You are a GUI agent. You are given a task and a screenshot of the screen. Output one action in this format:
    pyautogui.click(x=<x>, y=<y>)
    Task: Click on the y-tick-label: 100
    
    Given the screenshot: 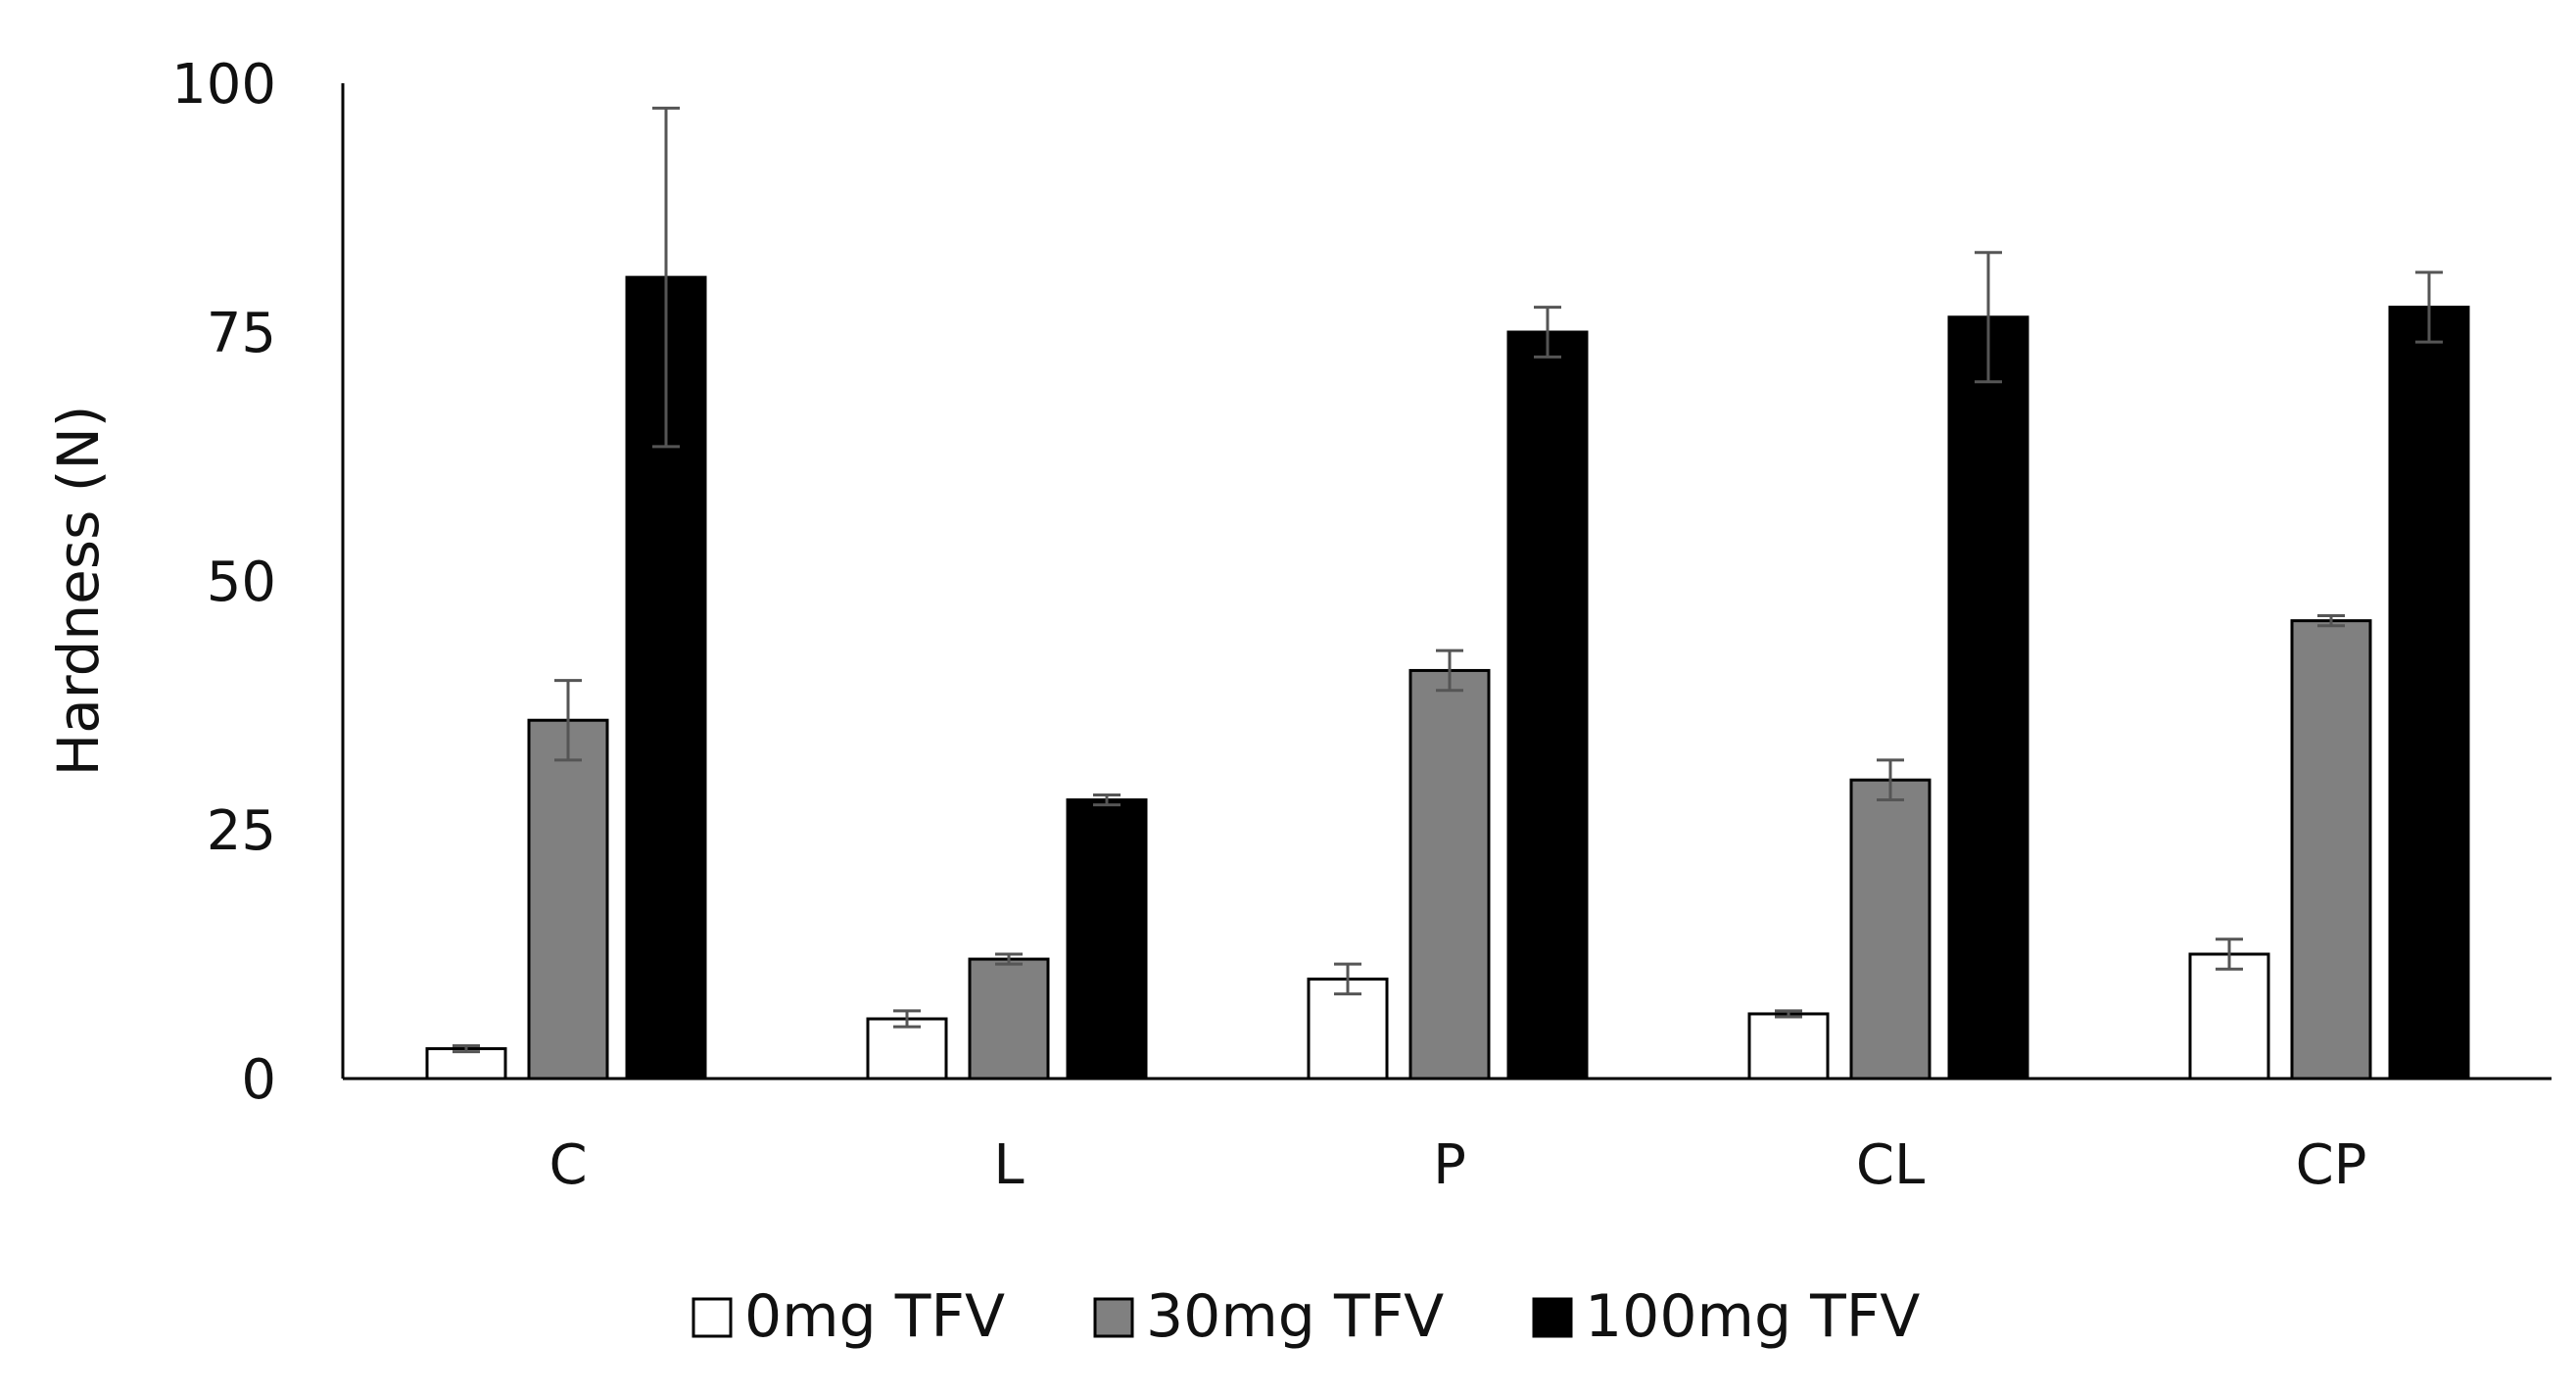 What is the action you would take?
    pyautogui.click(x=223, y=85)
    